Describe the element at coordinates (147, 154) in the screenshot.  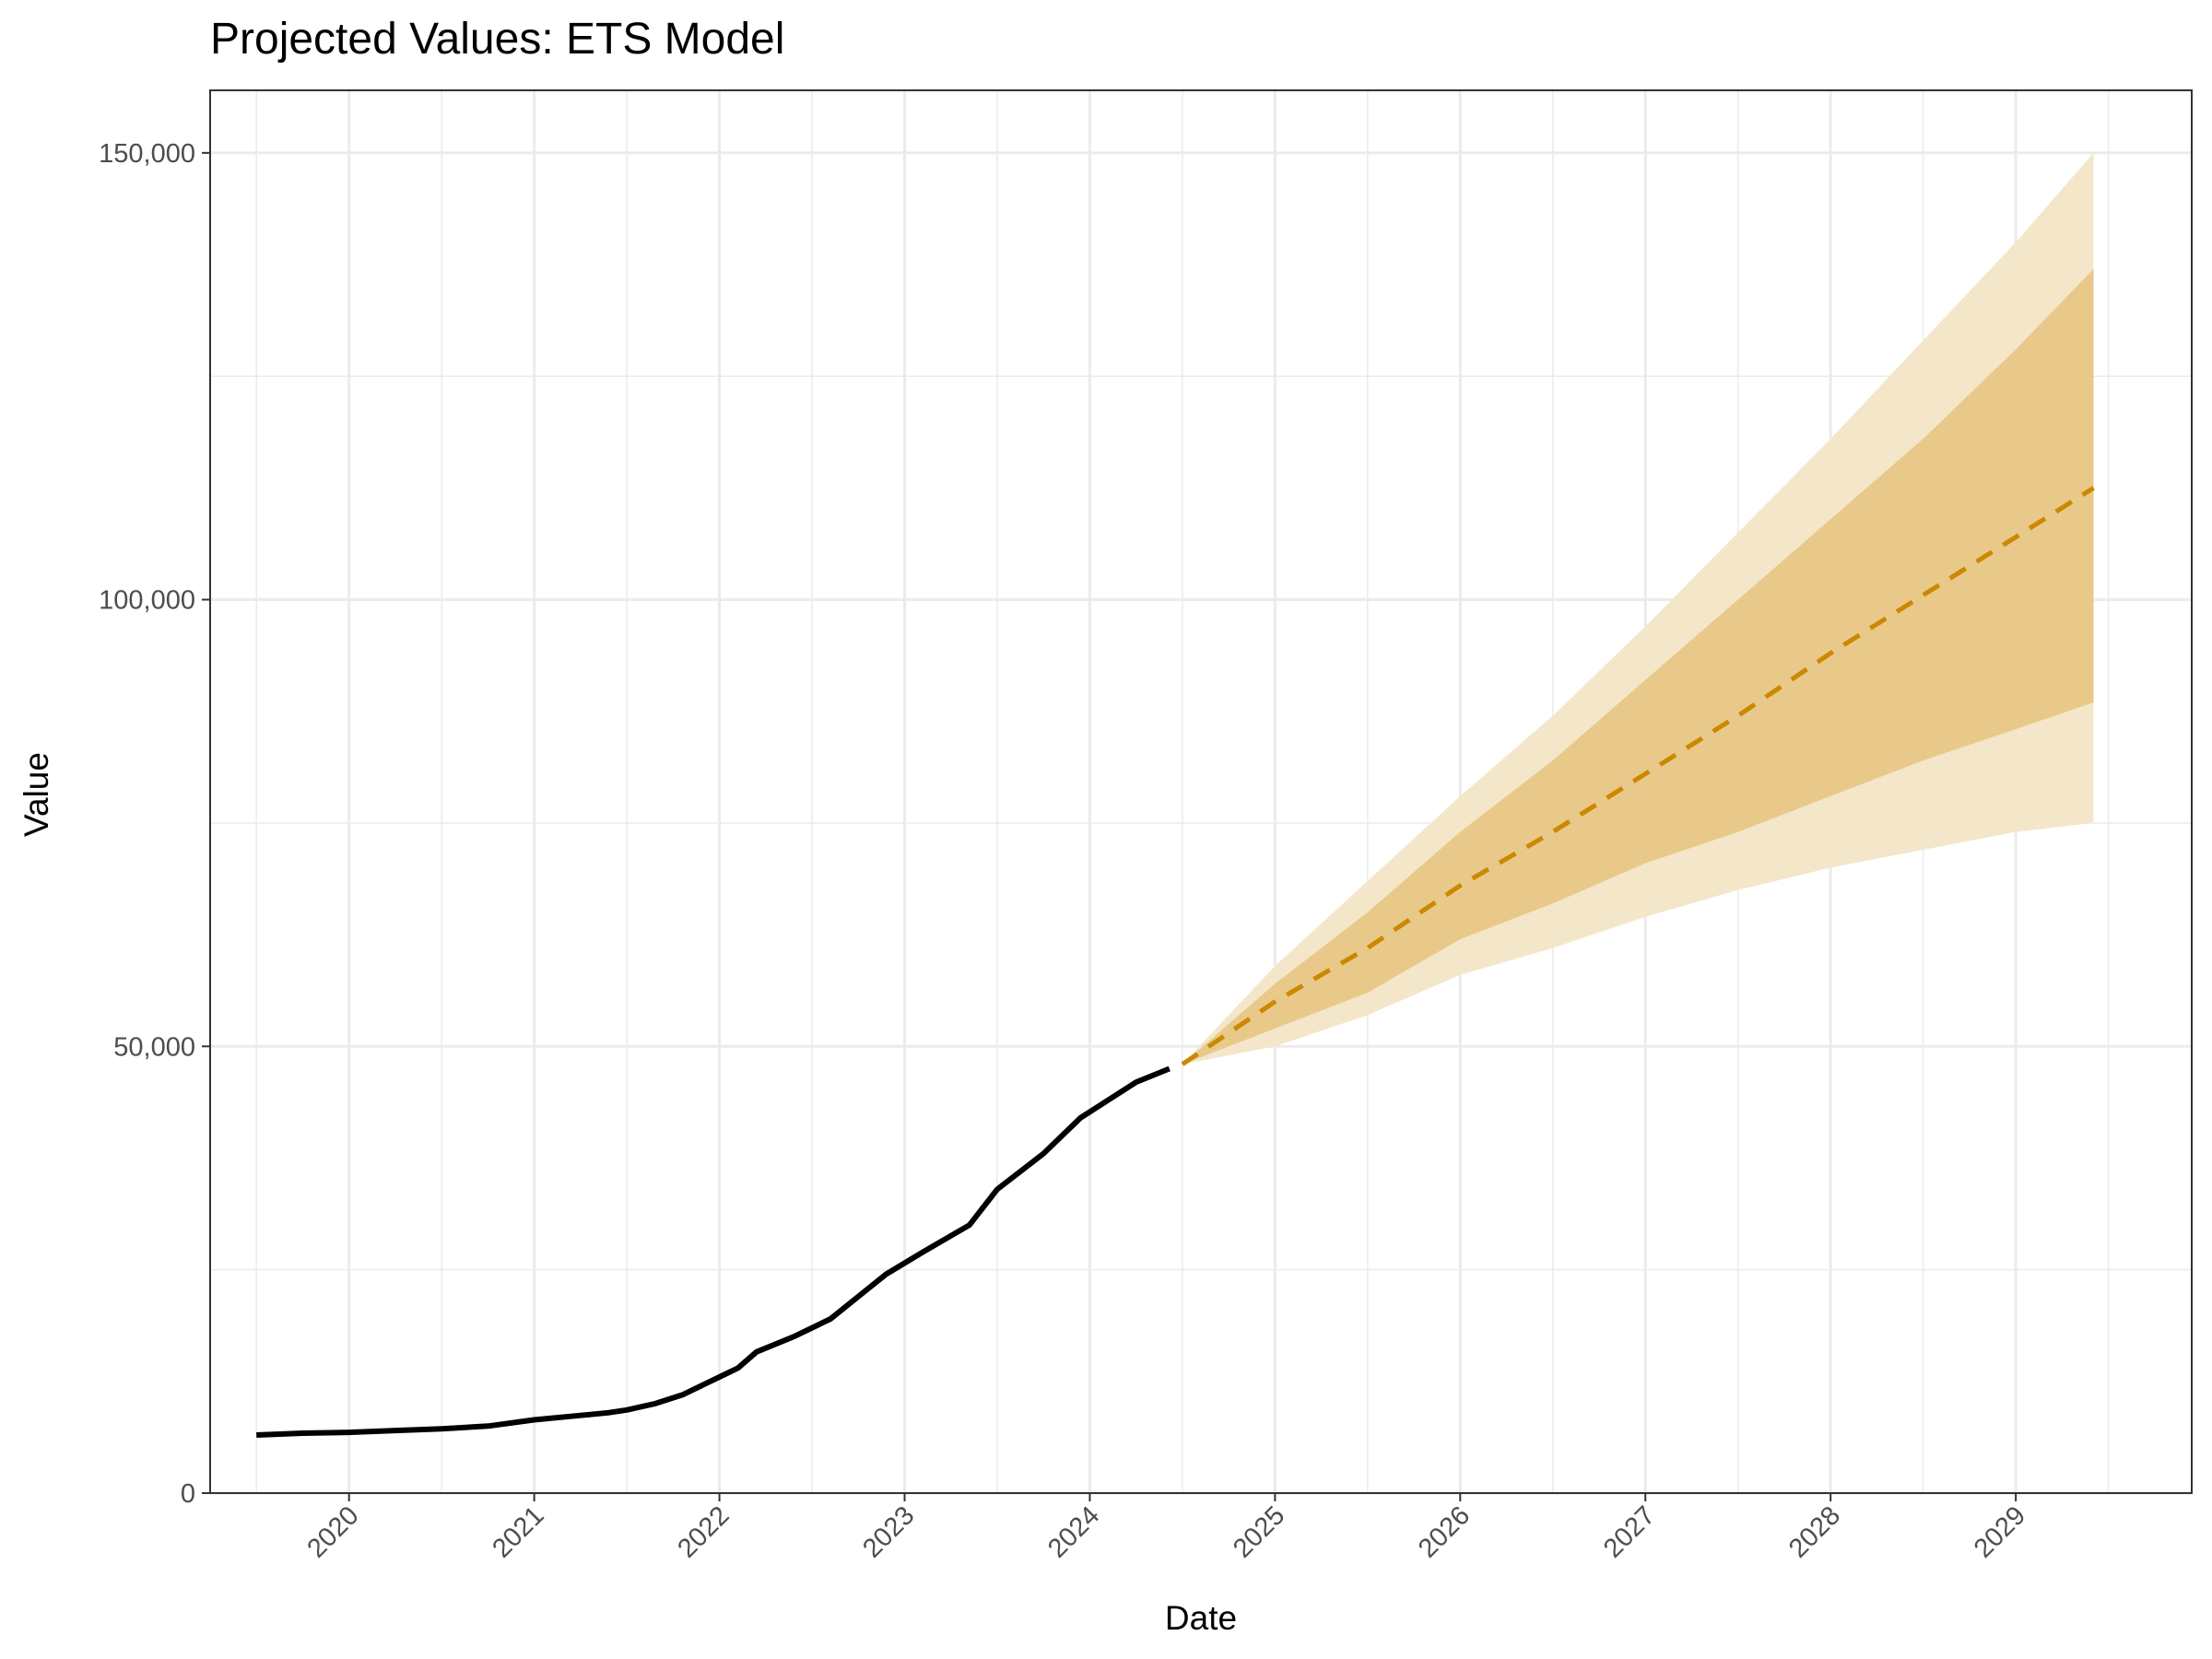
I see `y-tick-label: 150,000` at that location.